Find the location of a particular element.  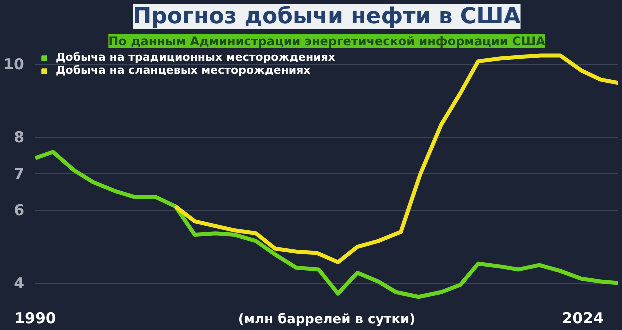

x-tick-label: 2024 is located at coordinates (583, 319).